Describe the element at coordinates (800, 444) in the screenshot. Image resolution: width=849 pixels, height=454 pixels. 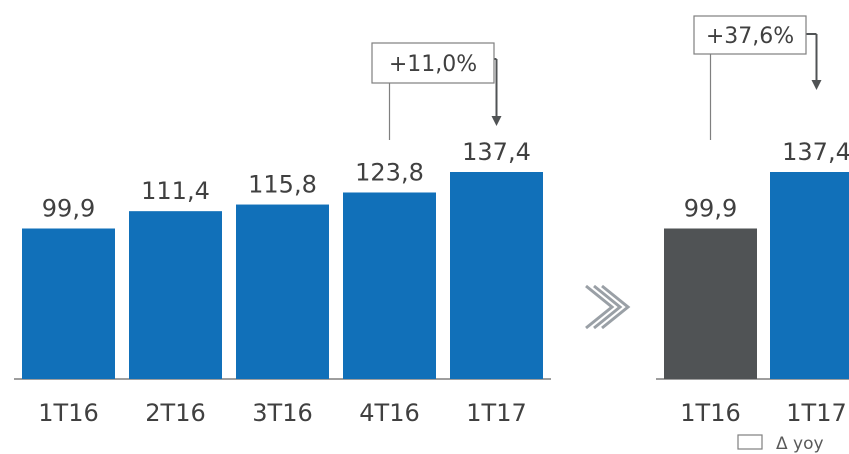
I see `legend-label: Δ yoy` at that location.